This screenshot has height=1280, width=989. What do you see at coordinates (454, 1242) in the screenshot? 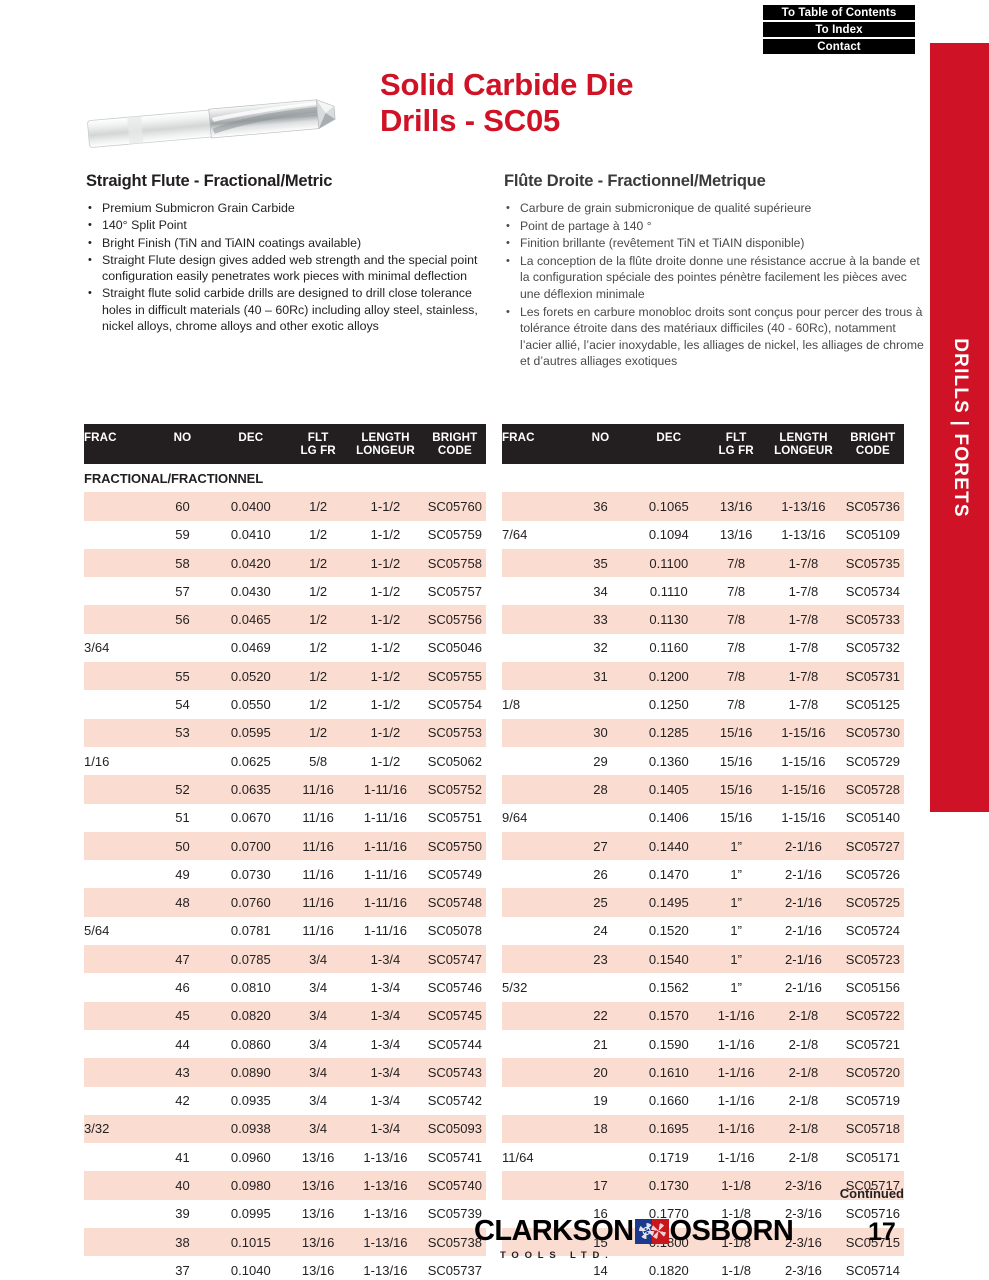
I see `cell-code: SC05738` at bounding box center [454, 1242].